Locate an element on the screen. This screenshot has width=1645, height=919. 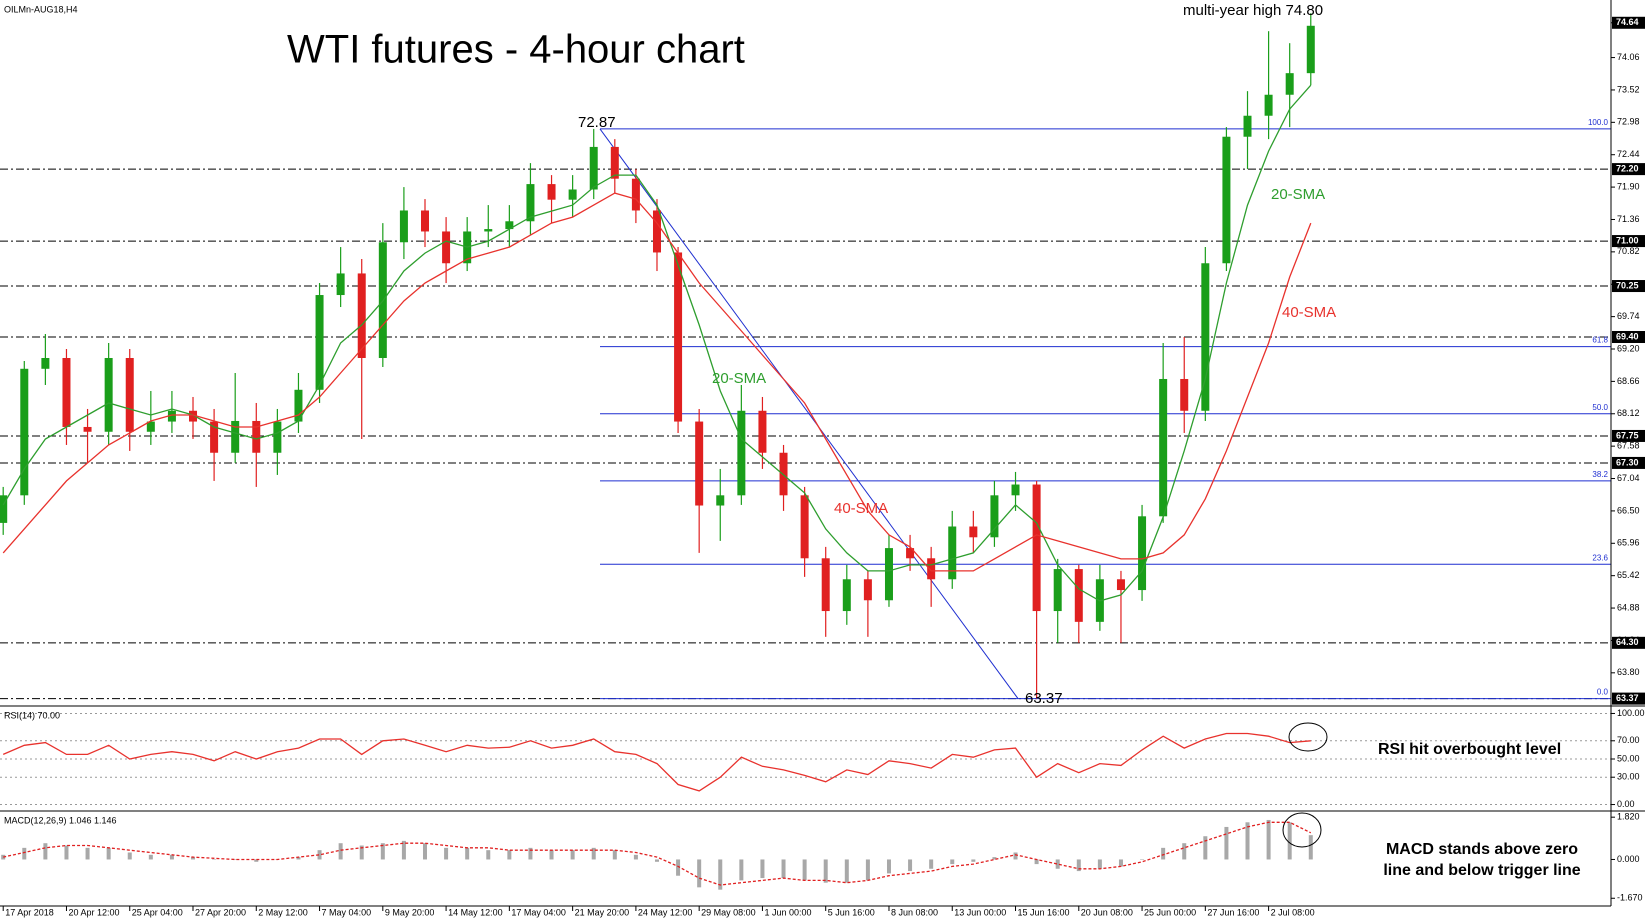
symbol: OILMn-AUG18,H4 is located at coordinates (41, 9).